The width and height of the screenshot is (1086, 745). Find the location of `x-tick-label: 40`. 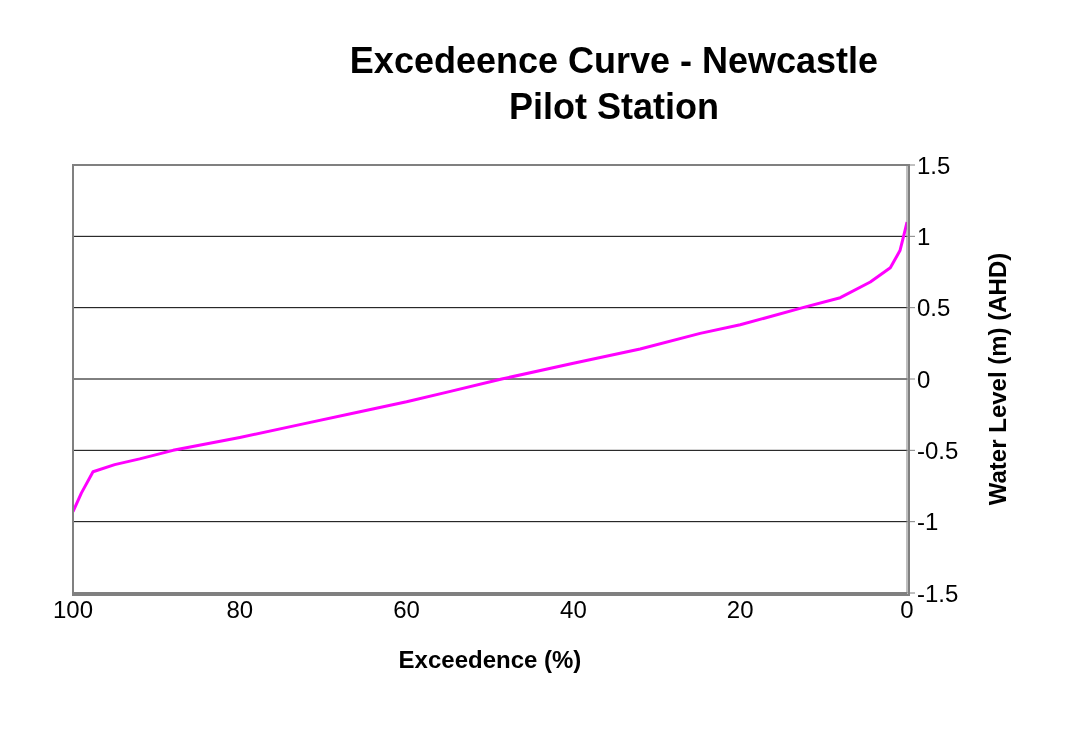

x-tick-label: 40 is located at coordinates (573, 610).